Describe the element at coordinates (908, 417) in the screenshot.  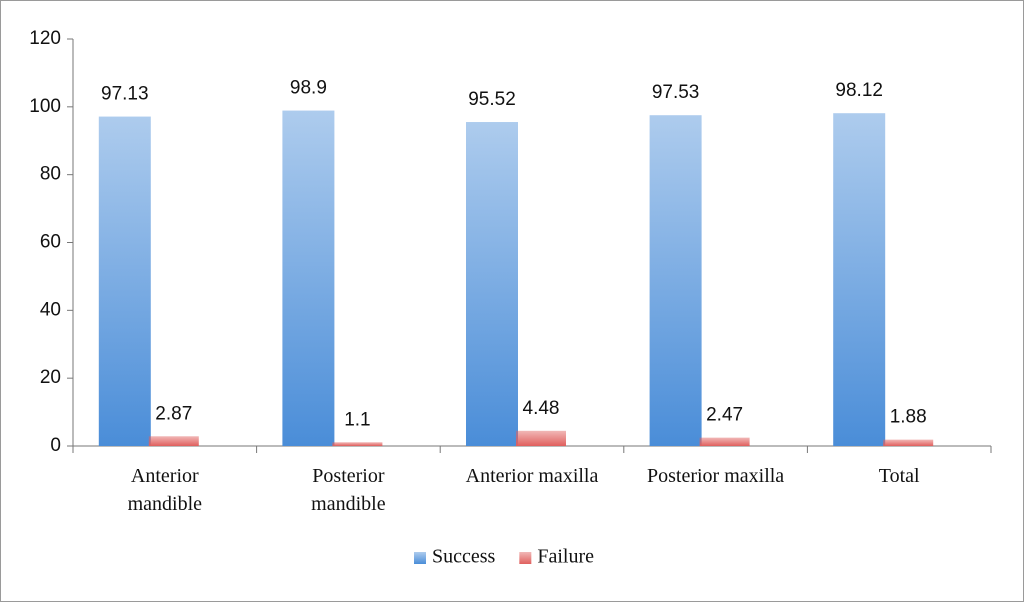
I see `value-label: 1.88` at that location.